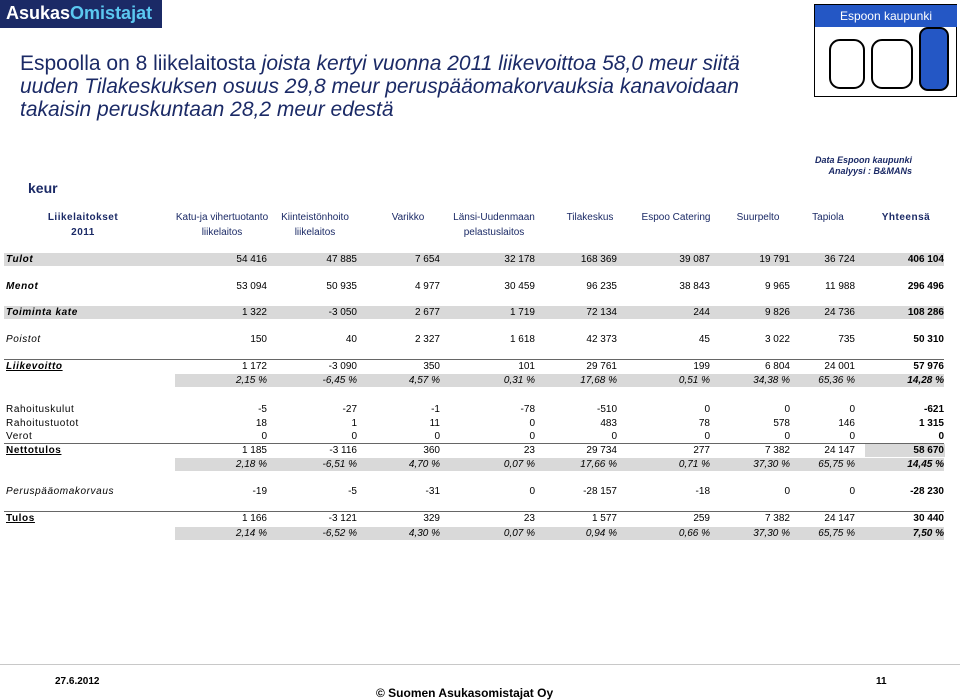  I want to click on percent-cell: 17,68 %, so click(598, 380).